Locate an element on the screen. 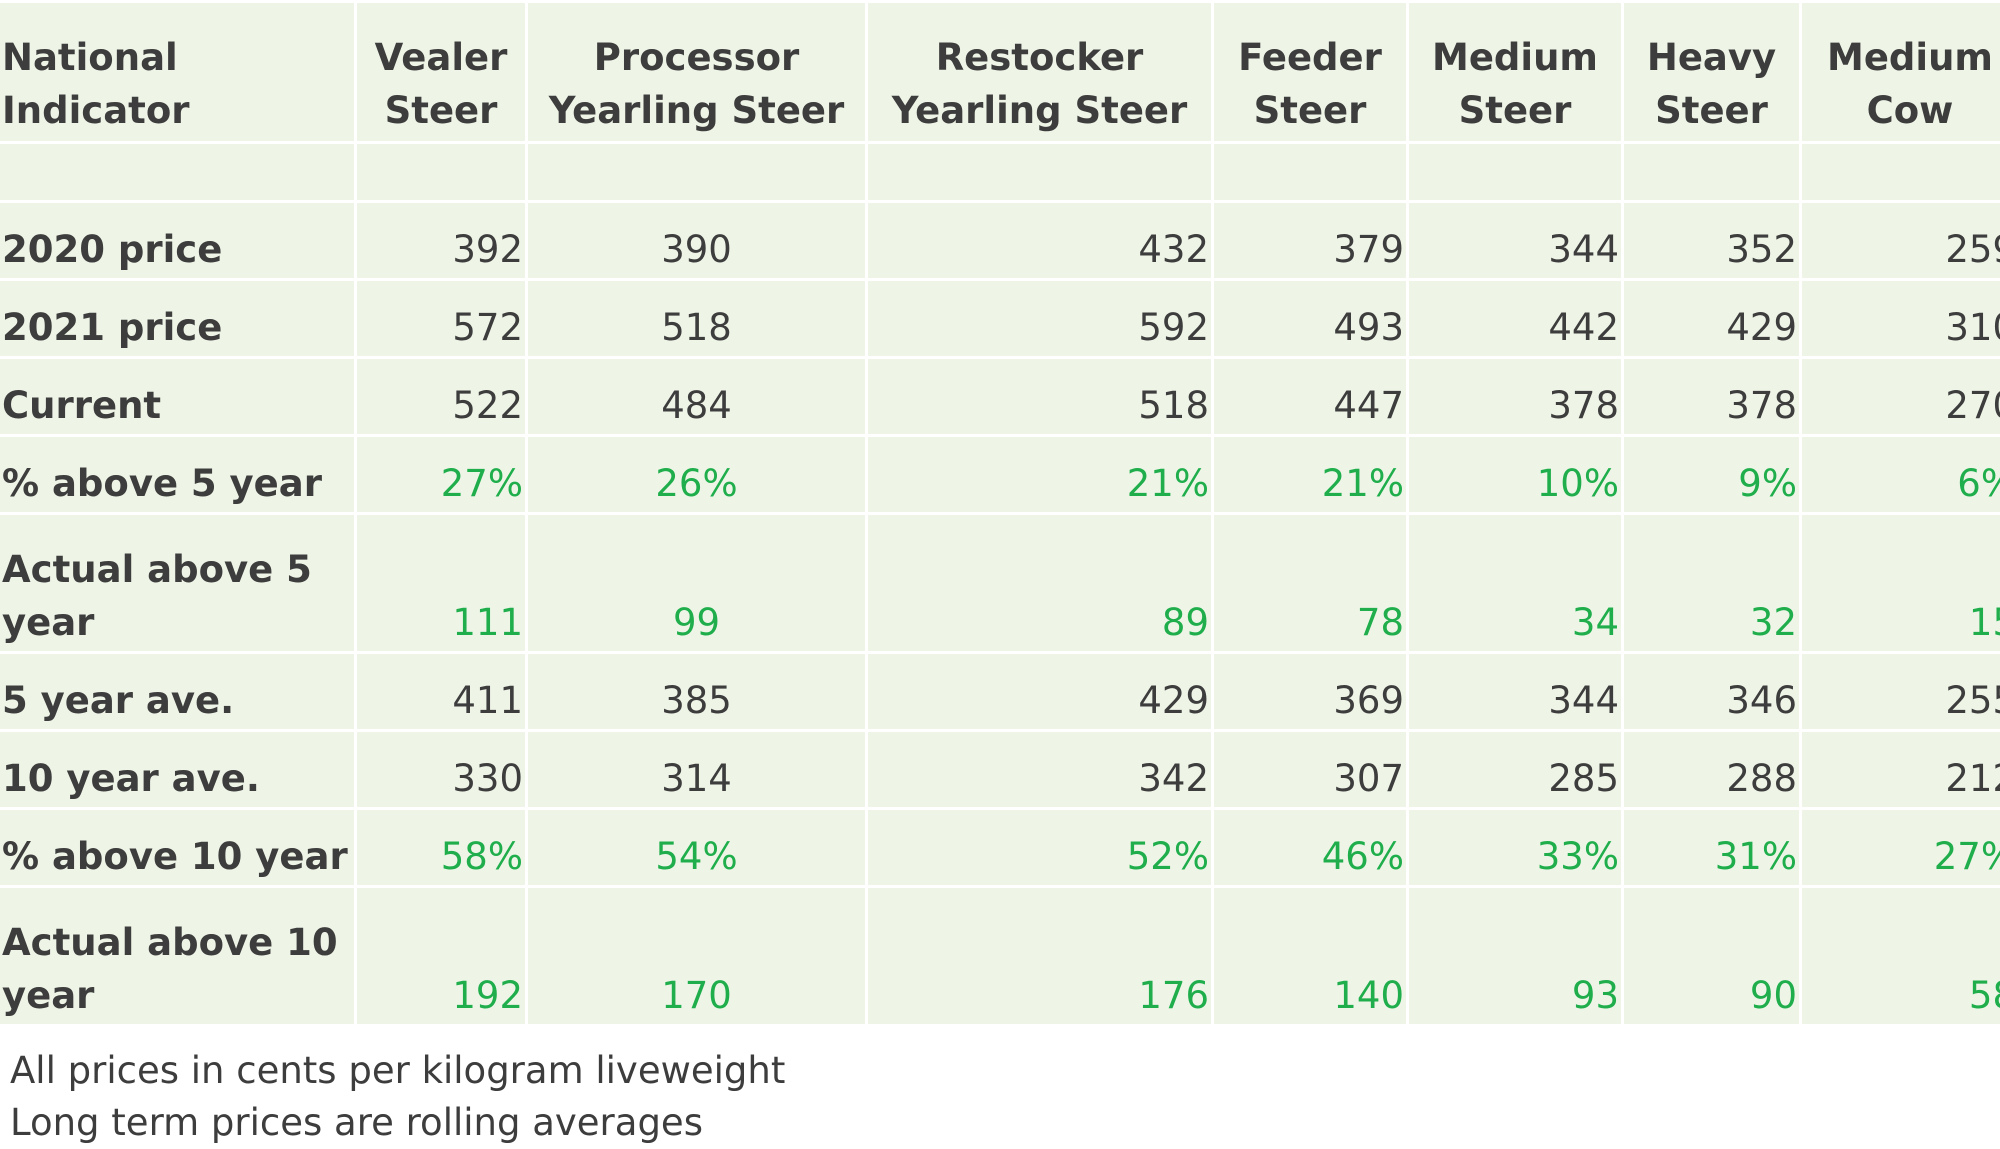 This screenshot has height=1149, width=2000. note-rolling-averages: Long term prices are rolling averages is located at coordinates (356, 1122).